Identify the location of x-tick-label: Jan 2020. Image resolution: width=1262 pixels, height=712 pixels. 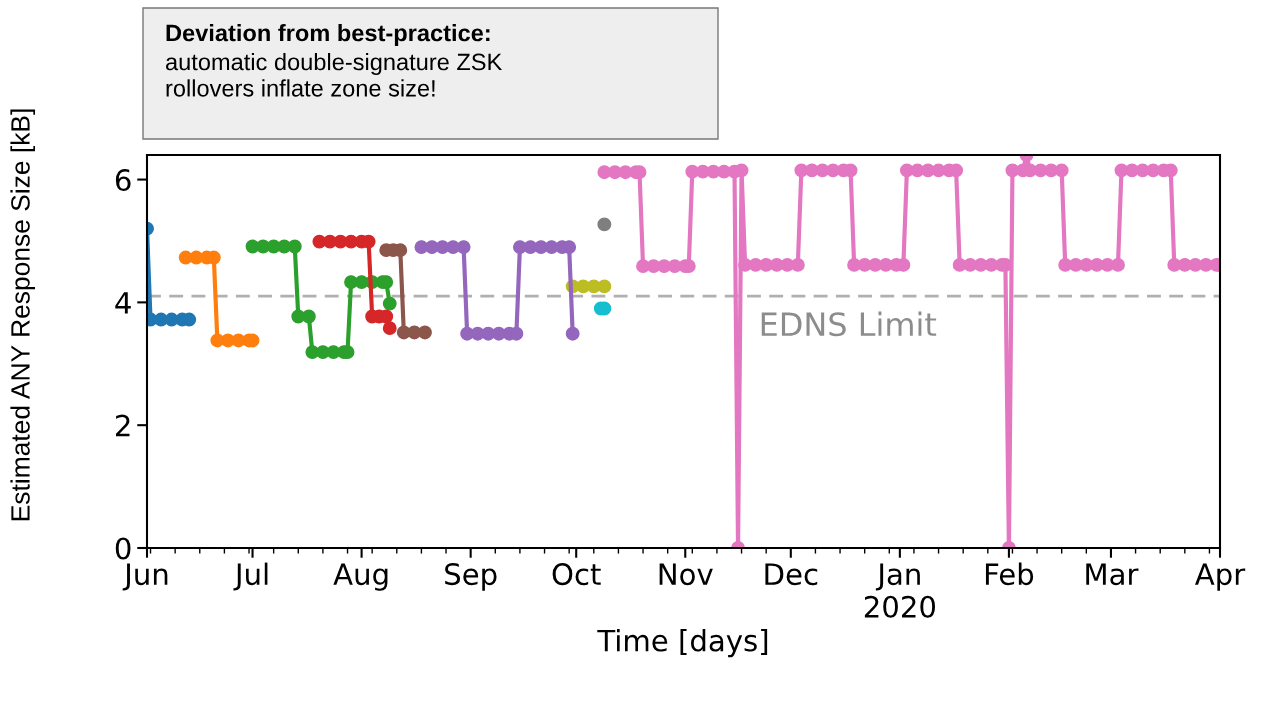
(900, 590).